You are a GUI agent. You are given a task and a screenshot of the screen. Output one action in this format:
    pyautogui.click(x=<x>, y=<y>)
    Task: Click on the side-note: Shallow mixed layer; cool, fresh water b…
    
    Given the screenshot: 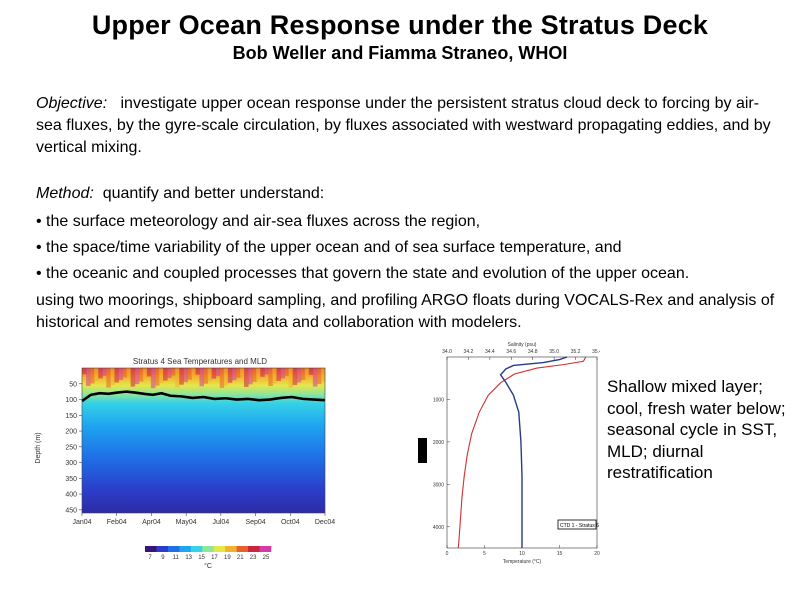 What is the action you would take?
    pyautogui.click(x=696, y=429)
    